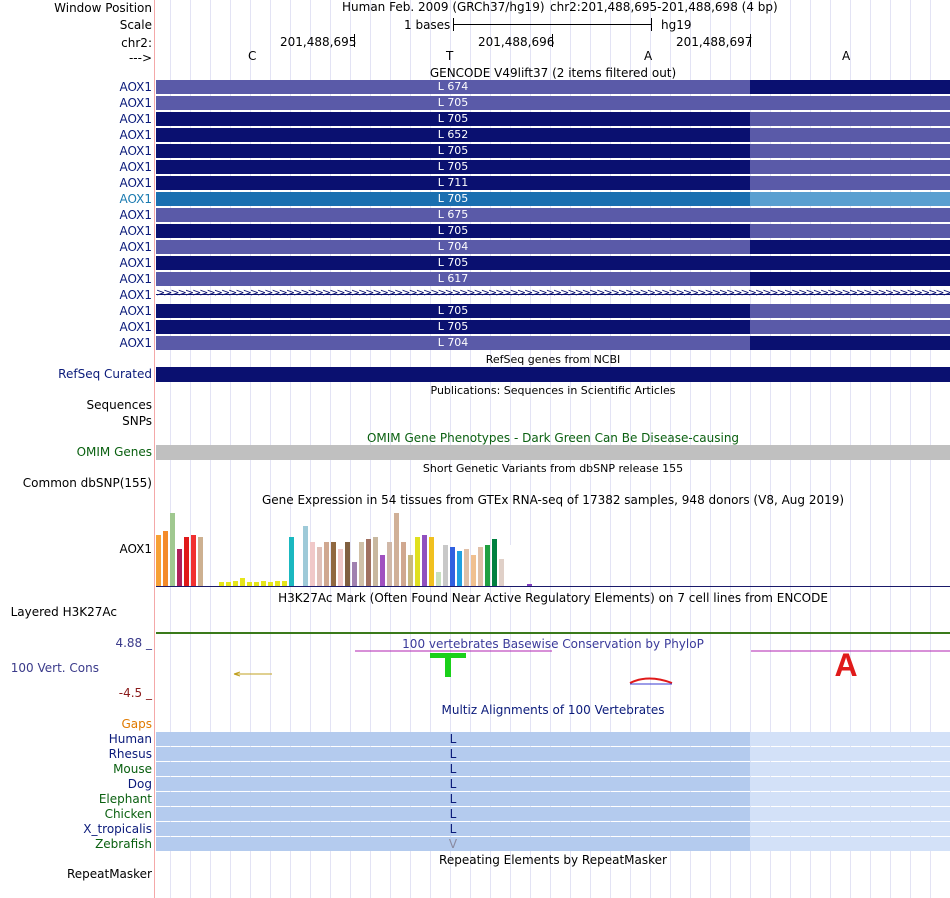 This screenshot has height=898, width=950. What do you see at coordinates (117, 829) in the screenshot?
I see `species-label: X_tropicalis` at bounding box center [117, 829].